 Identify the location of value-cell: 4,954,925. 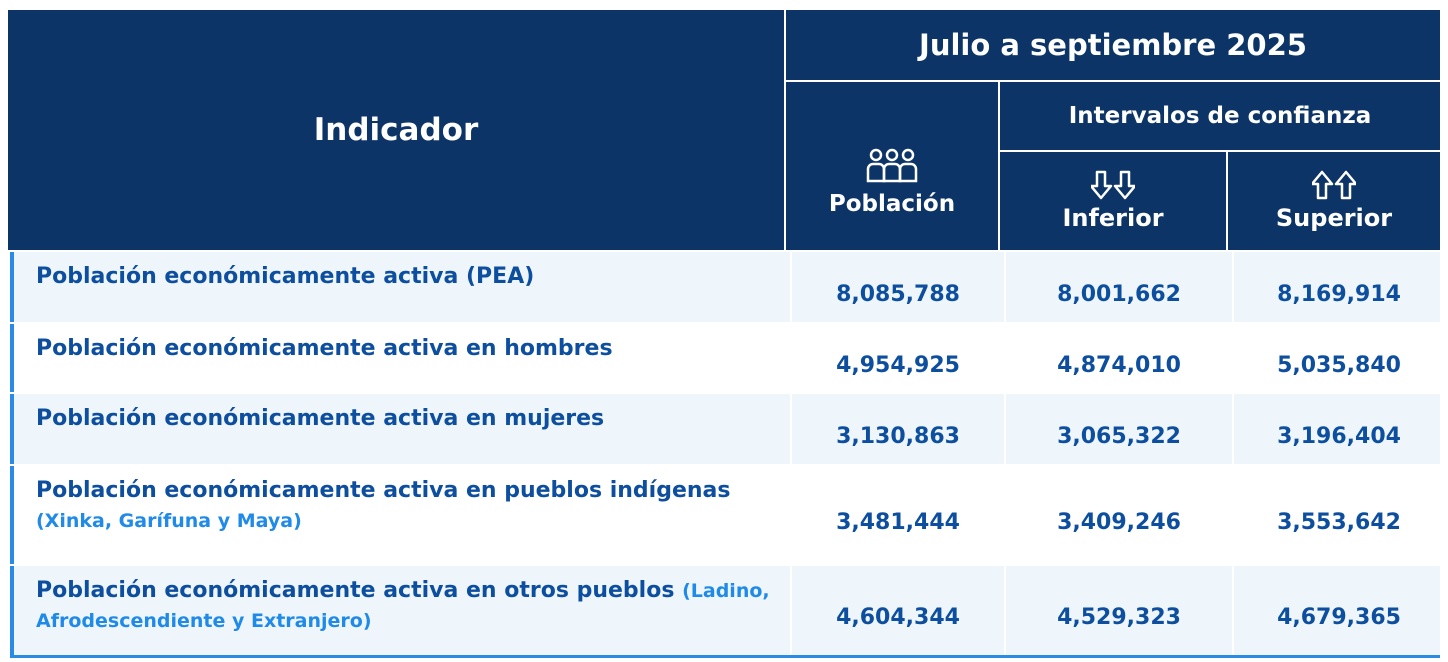
(897, 358).